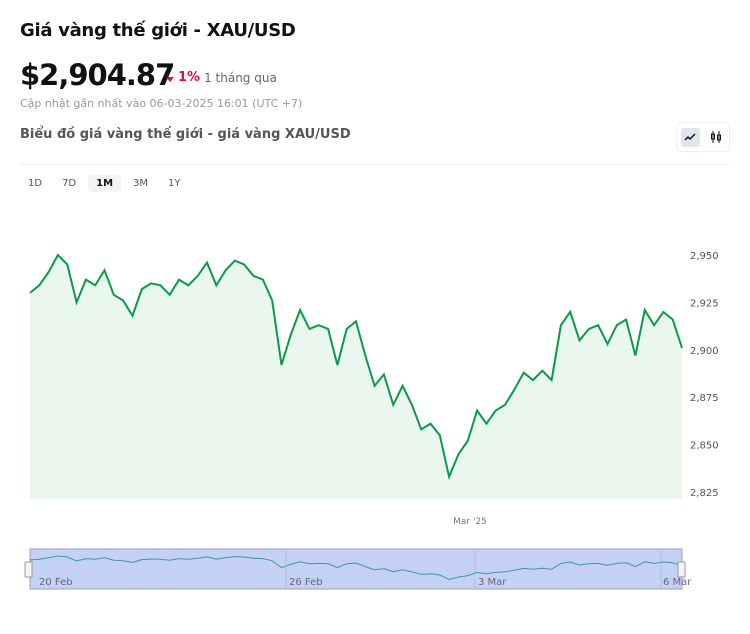 This screenshot has width=750, height=634. What do you see at coordinates (170, 79) in the screenshot?
I see `down-arrow-icon` at bounding box center [170, 79].